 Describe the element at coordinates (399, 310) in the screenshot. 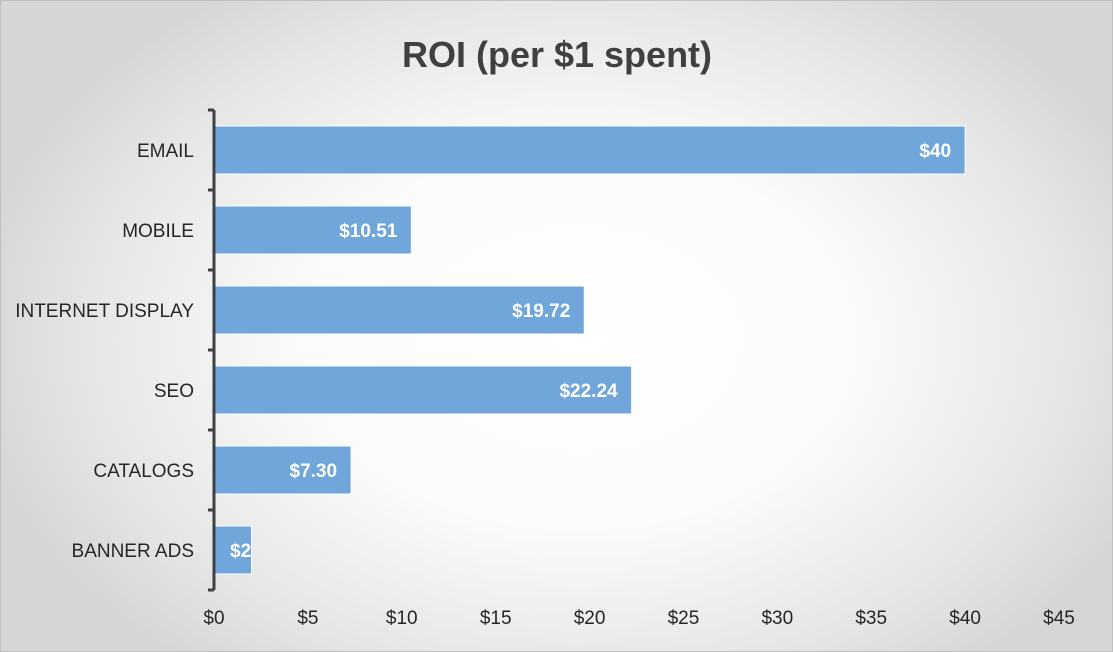

I see `bar-internet-display` at that location.